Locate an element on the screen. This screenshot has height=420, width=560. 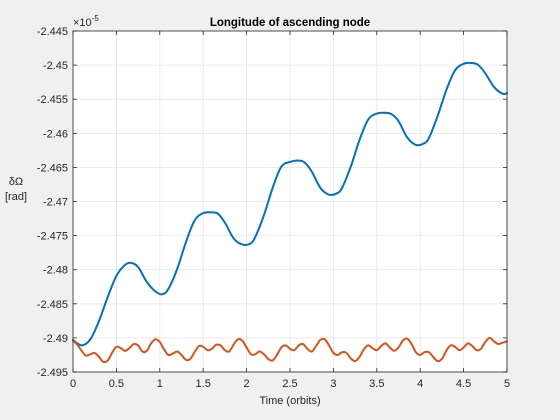
y-tick-label: -2.49 is located at coordinates (55, 339).